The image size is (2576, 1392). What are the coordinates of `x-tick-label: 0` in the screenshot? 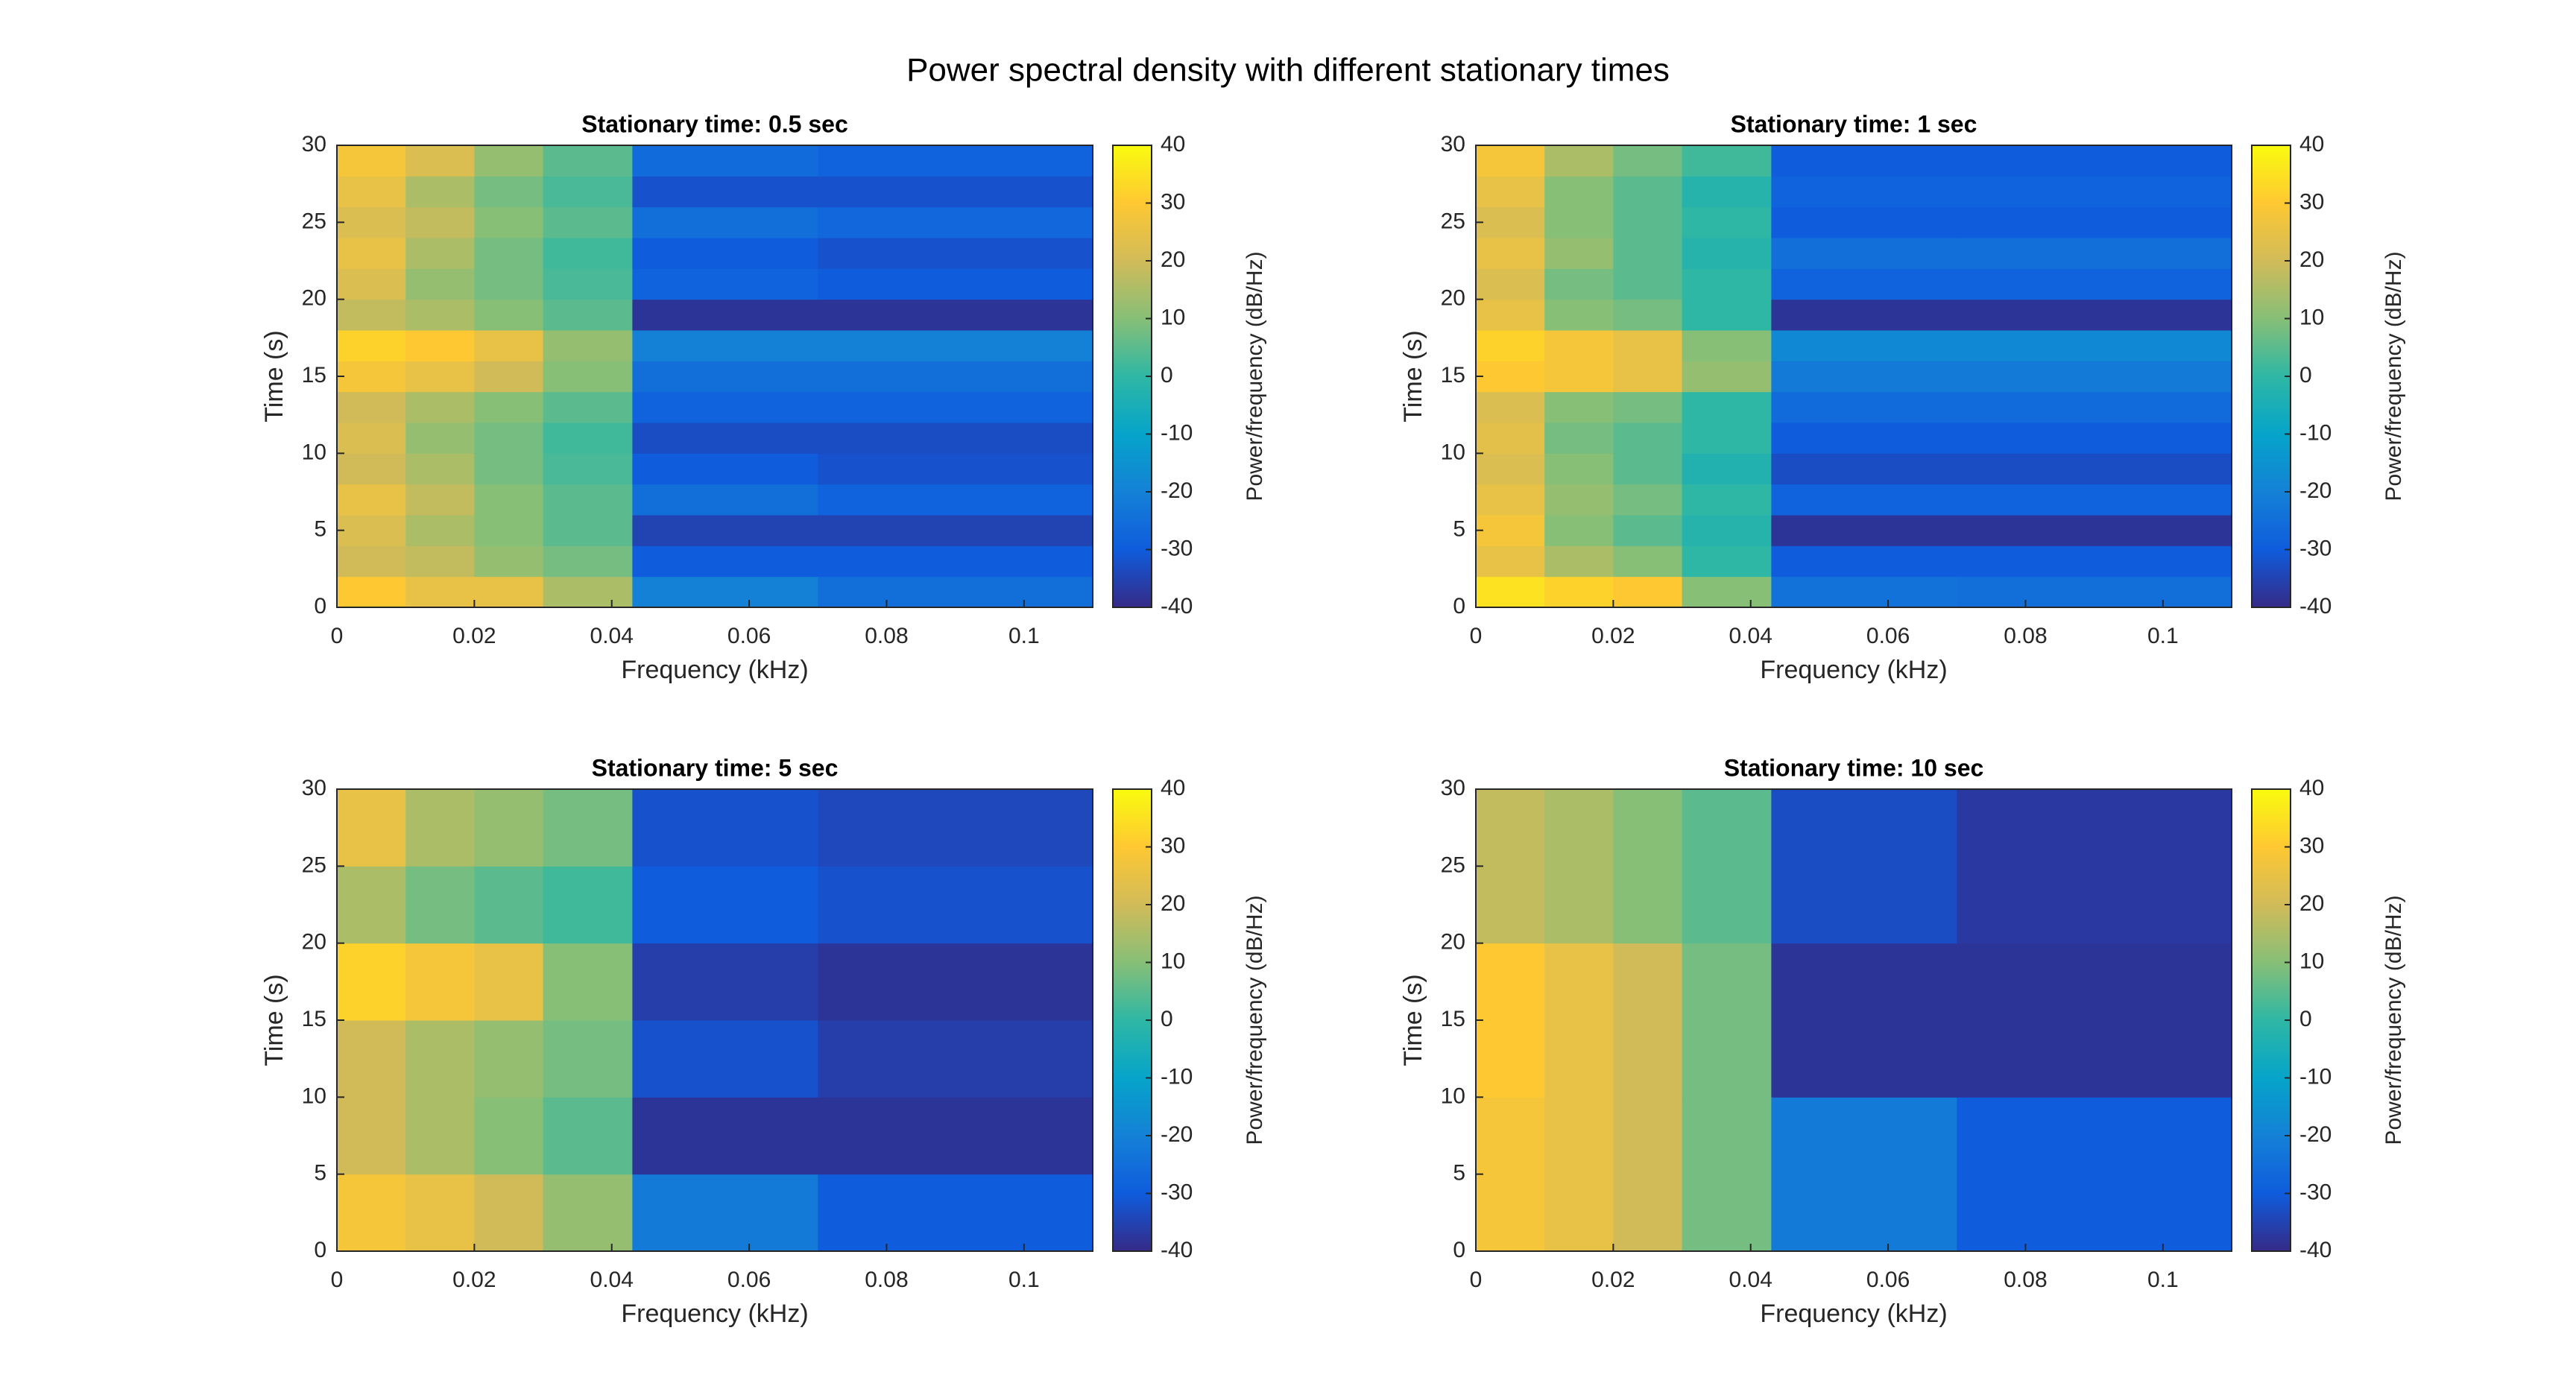 It's located at (1477, 1280).